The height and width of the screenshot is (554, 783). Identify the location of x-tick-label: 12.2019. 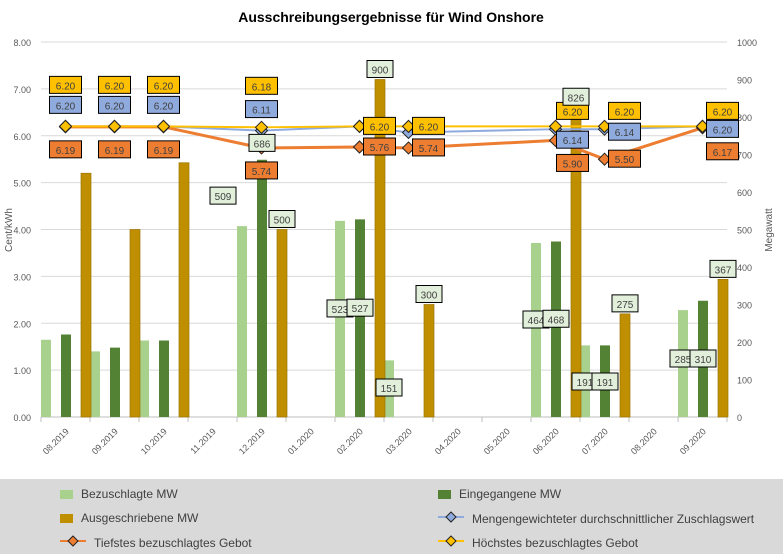
(252, 441).